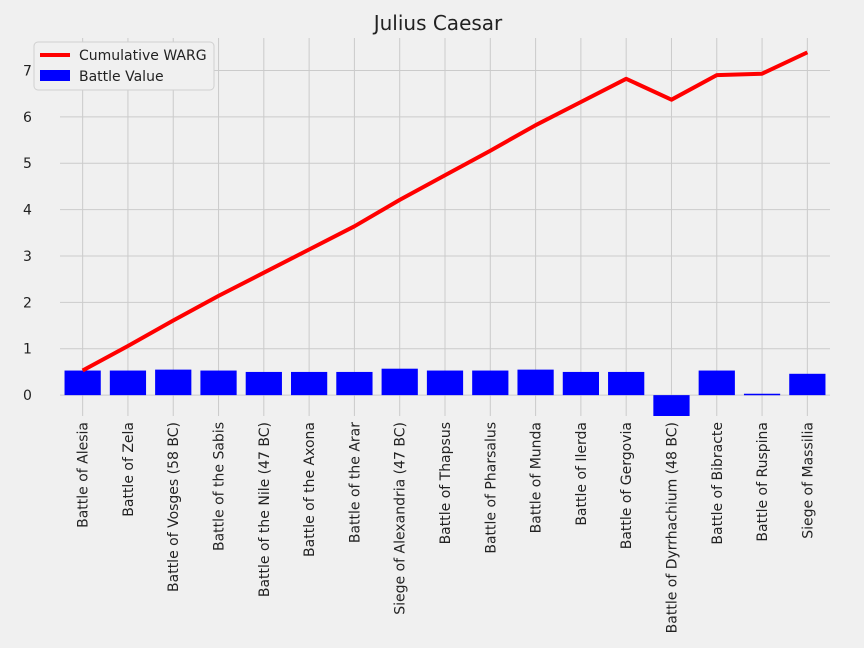 The image size is (864, 648). What do you see at coordinates (27, 303) in the screenshot?
I see `y-tick-label: 2` at bounding box center [27, 303].